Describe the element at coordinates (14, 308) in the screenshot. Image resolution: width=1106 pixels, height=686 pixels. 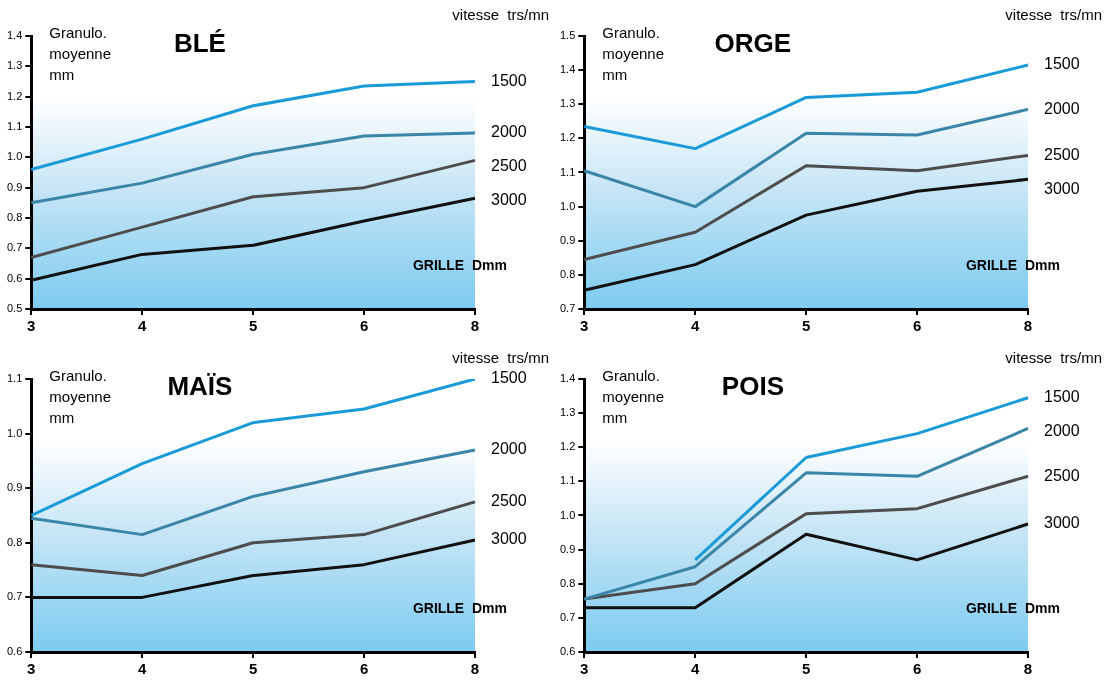
I see `y-tick-label: 0.5` at that location.